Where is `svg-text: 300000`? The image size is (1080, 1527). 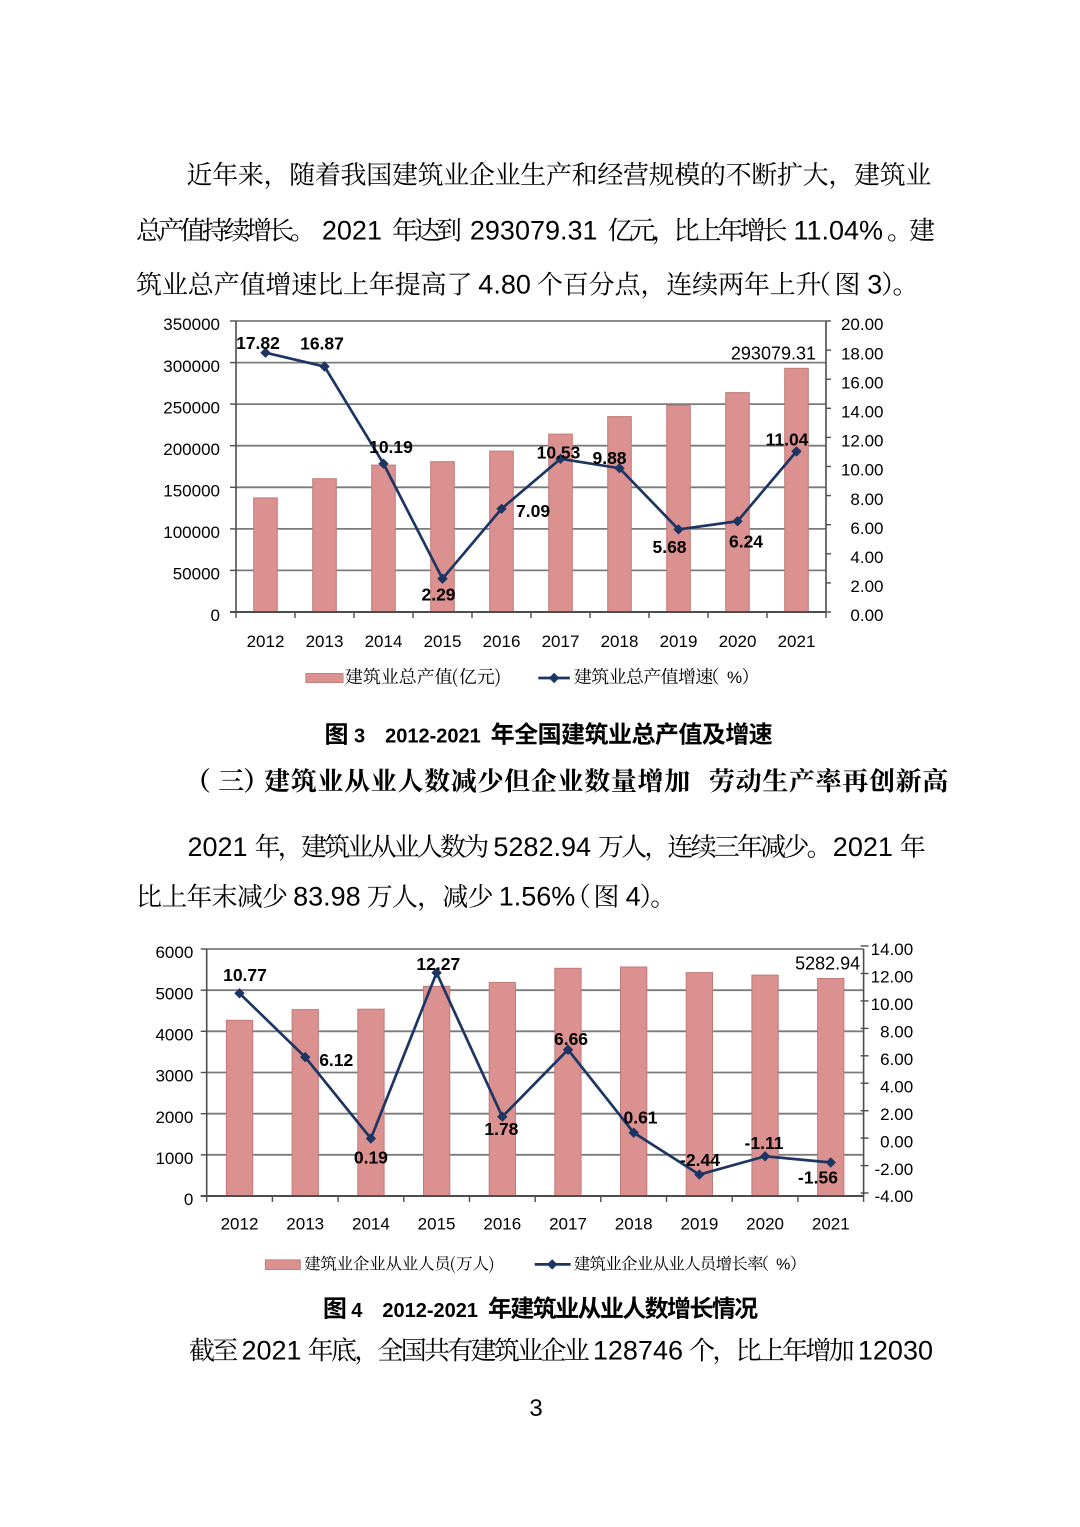 svg-text: 300000 is located at coordinates (191, 366).